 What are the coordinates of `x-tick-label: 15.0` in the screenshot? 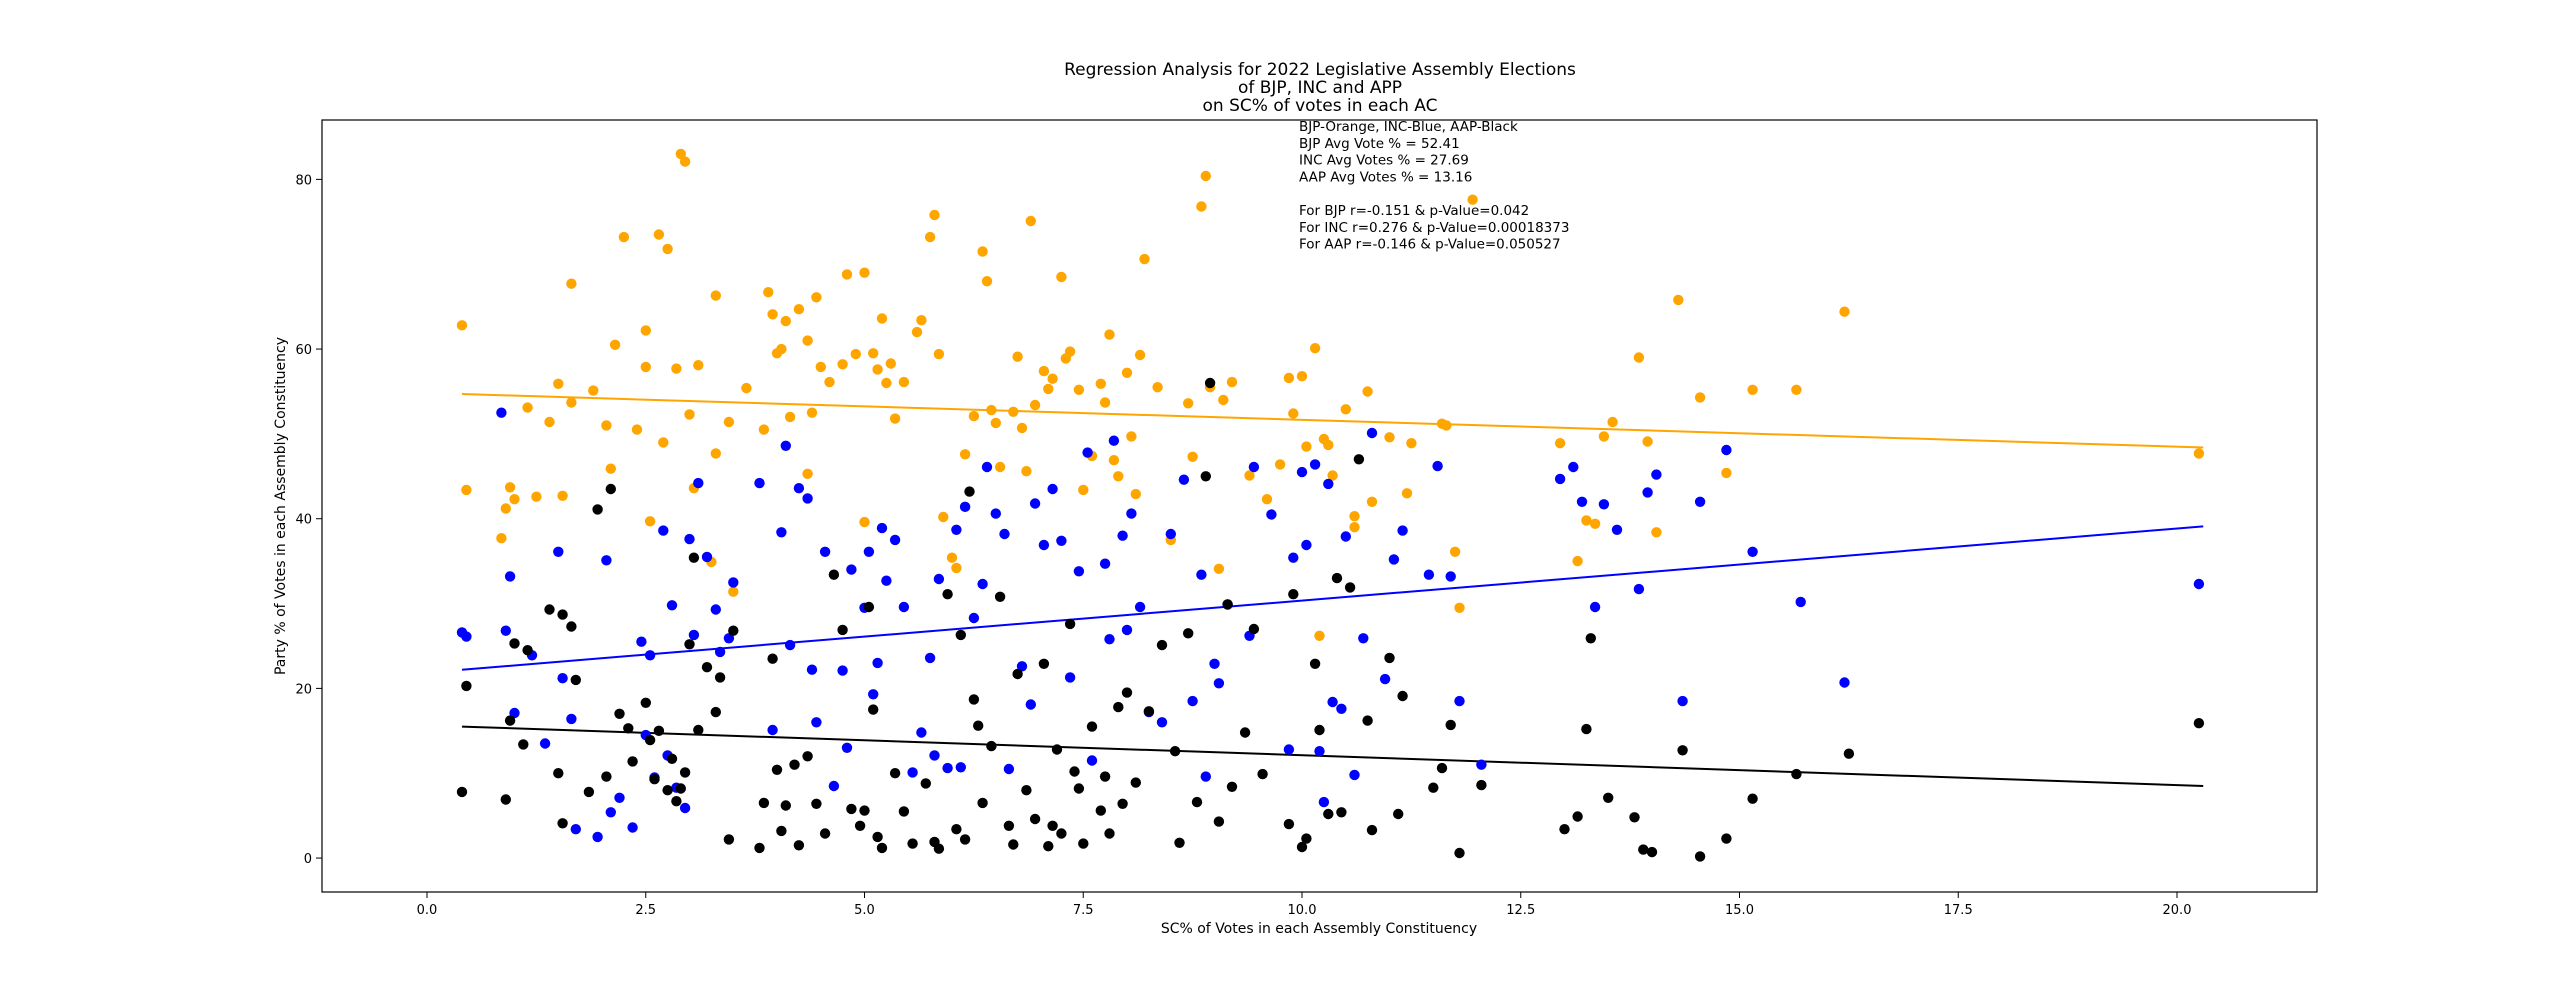 It's located at (1739, 910).